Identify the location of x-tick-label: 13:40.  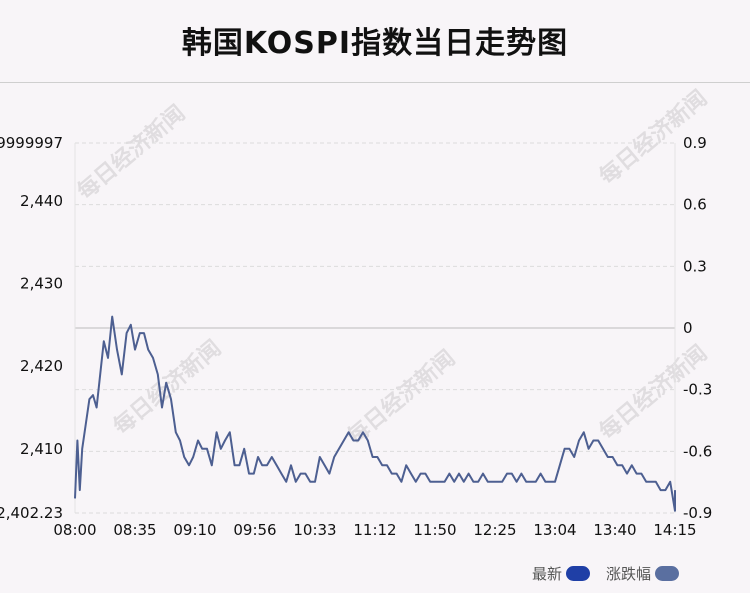
(614, 530).